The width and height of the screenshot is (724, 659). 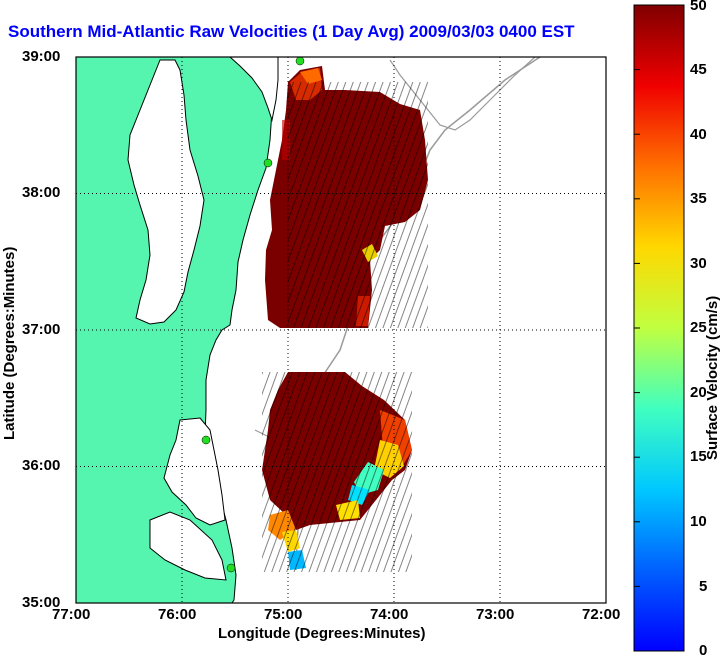 I want to click on colorbar-tick-label: 25, so click(x=698, y=327).